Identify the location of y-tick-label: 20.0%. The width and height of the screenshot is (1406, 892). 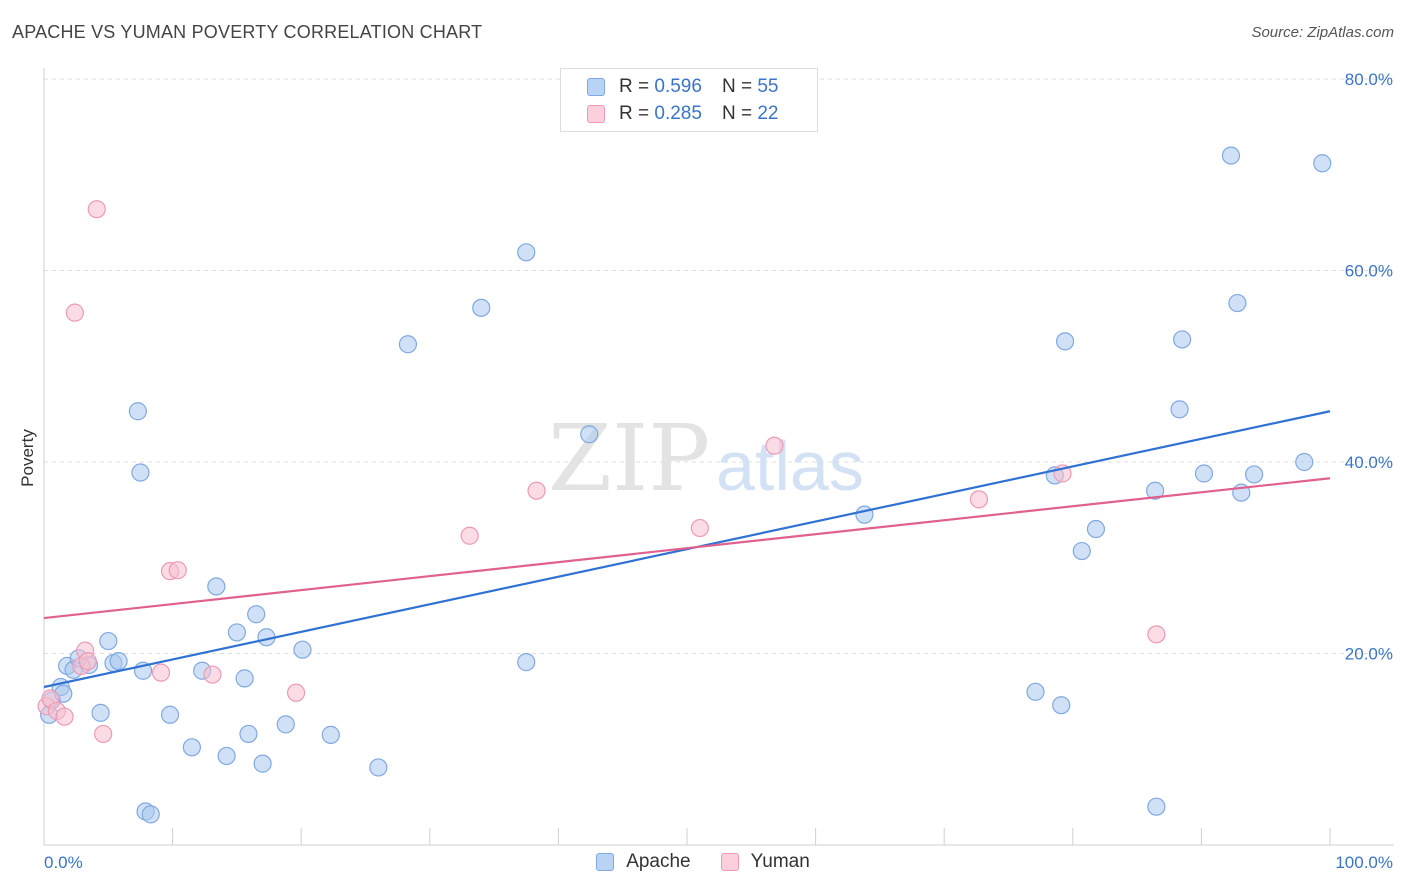
(1369, 654).